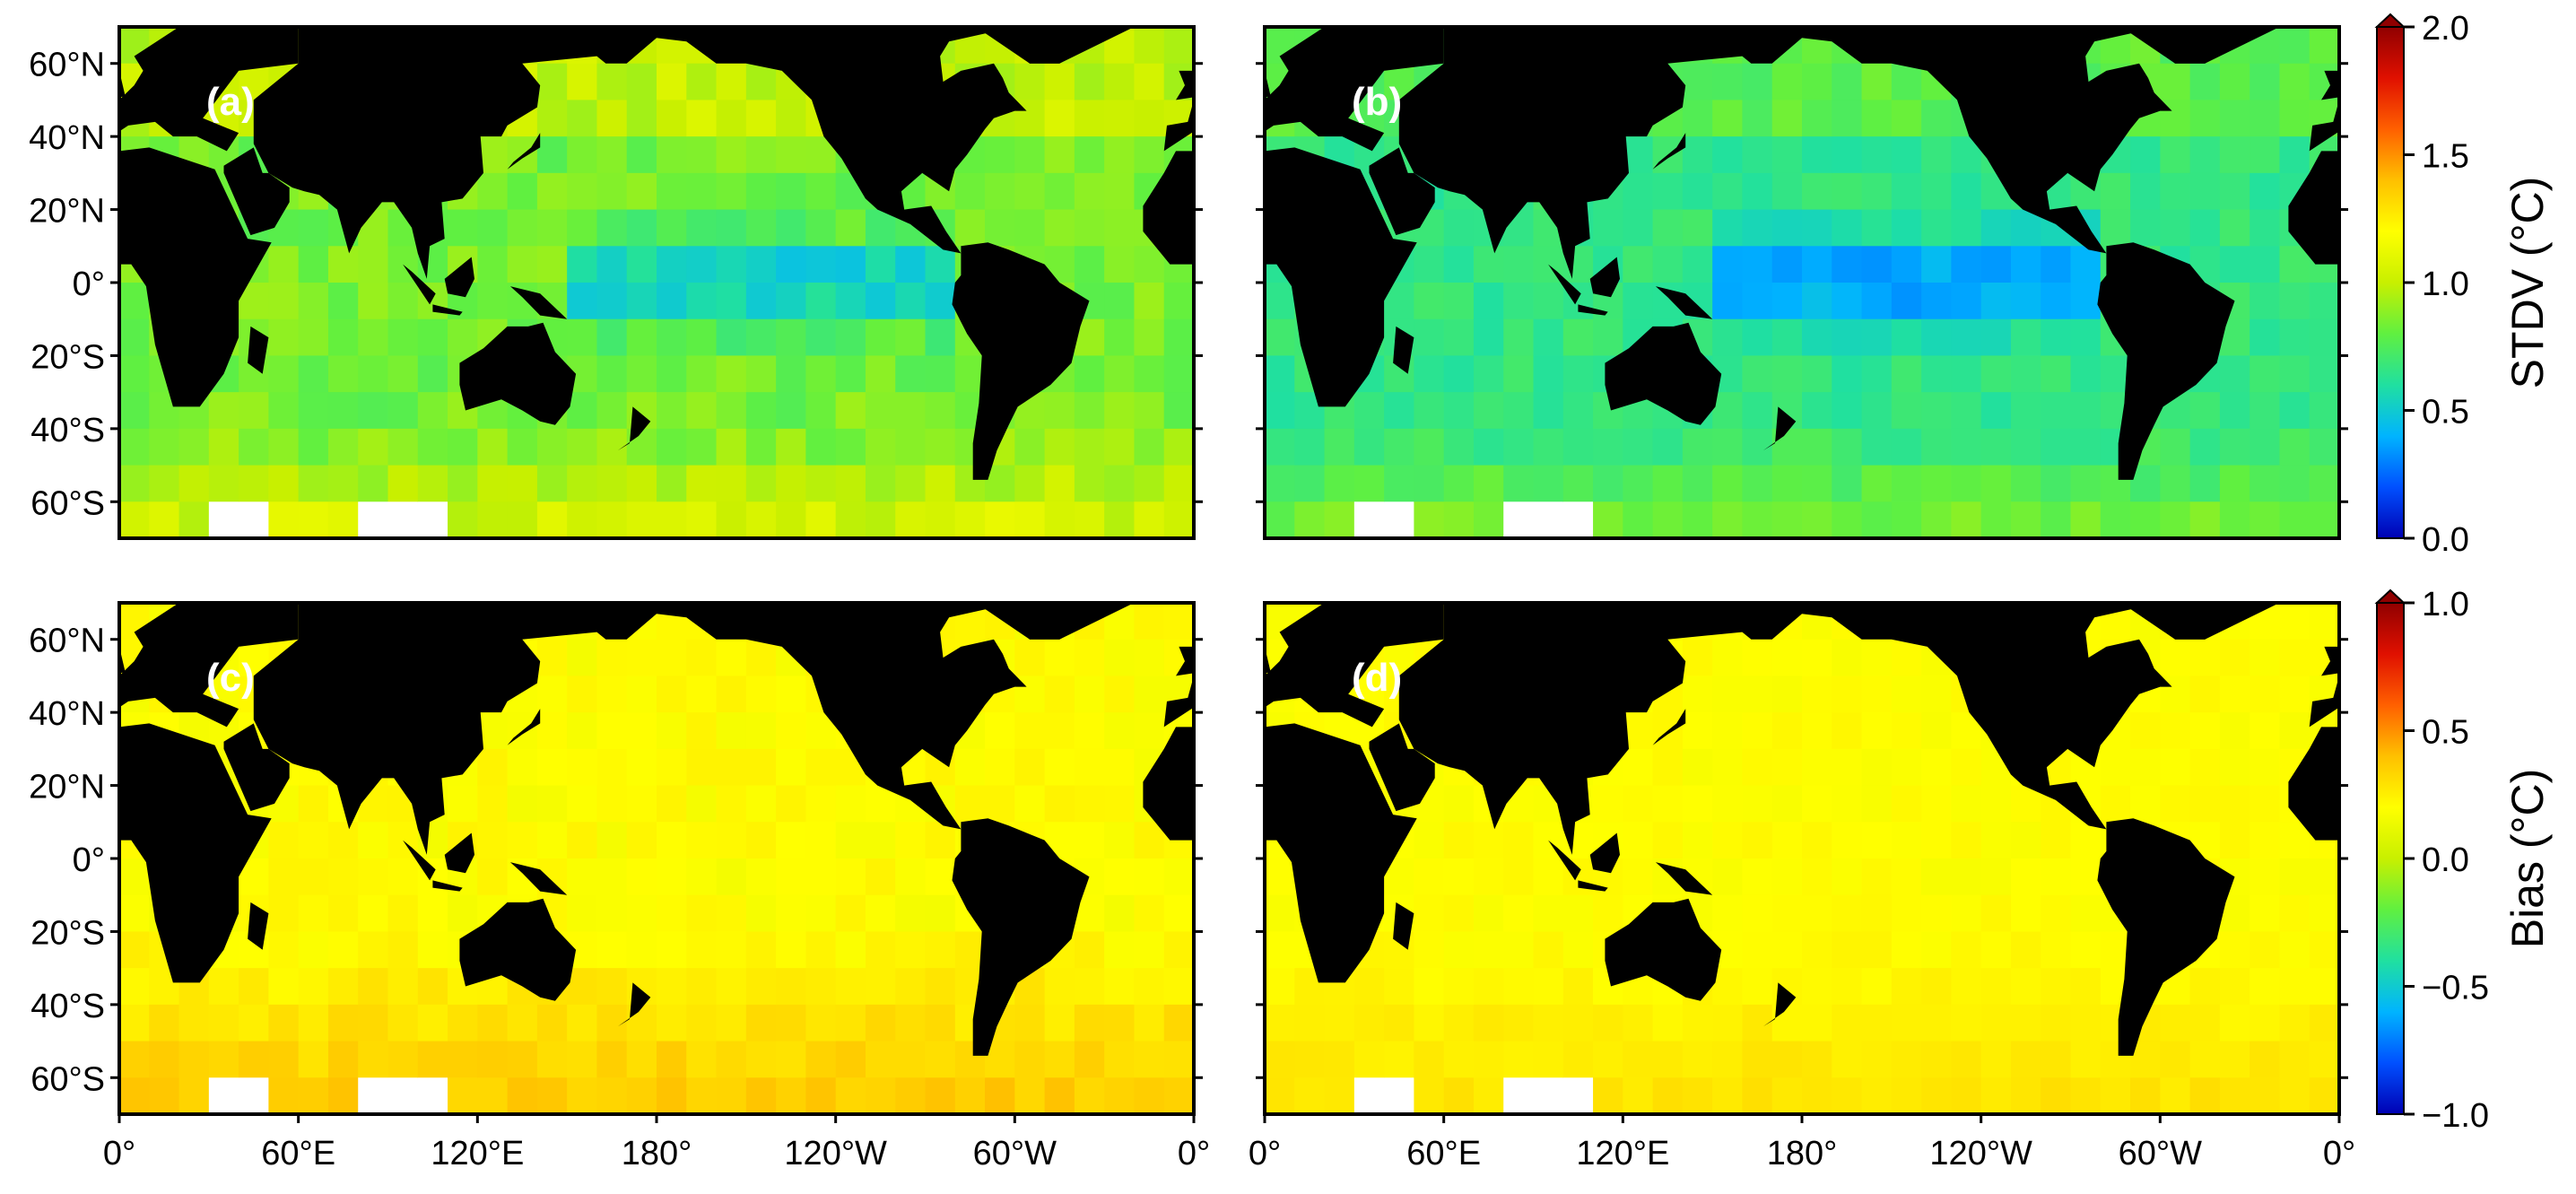 This screenshot has height=1194, width=2576. Describe the element at coordinates (477, 1153) in the screenshot. I see `lon-tick-label: 120°E` at that location.